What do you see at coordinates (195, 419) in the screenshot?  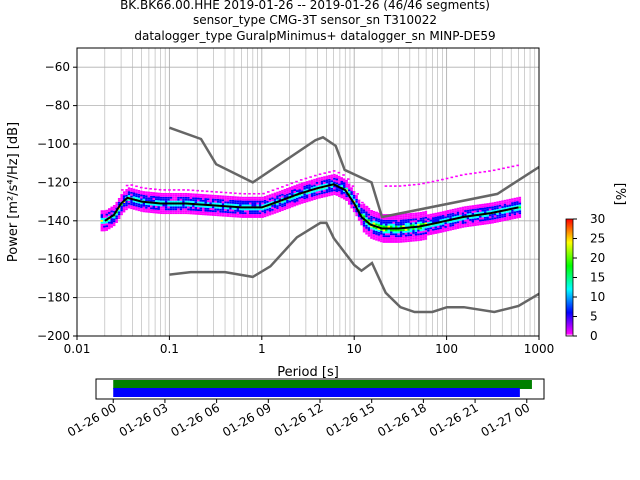 I see `timeline-tick-label: 01-26 06` at bounding box center [195, 419].